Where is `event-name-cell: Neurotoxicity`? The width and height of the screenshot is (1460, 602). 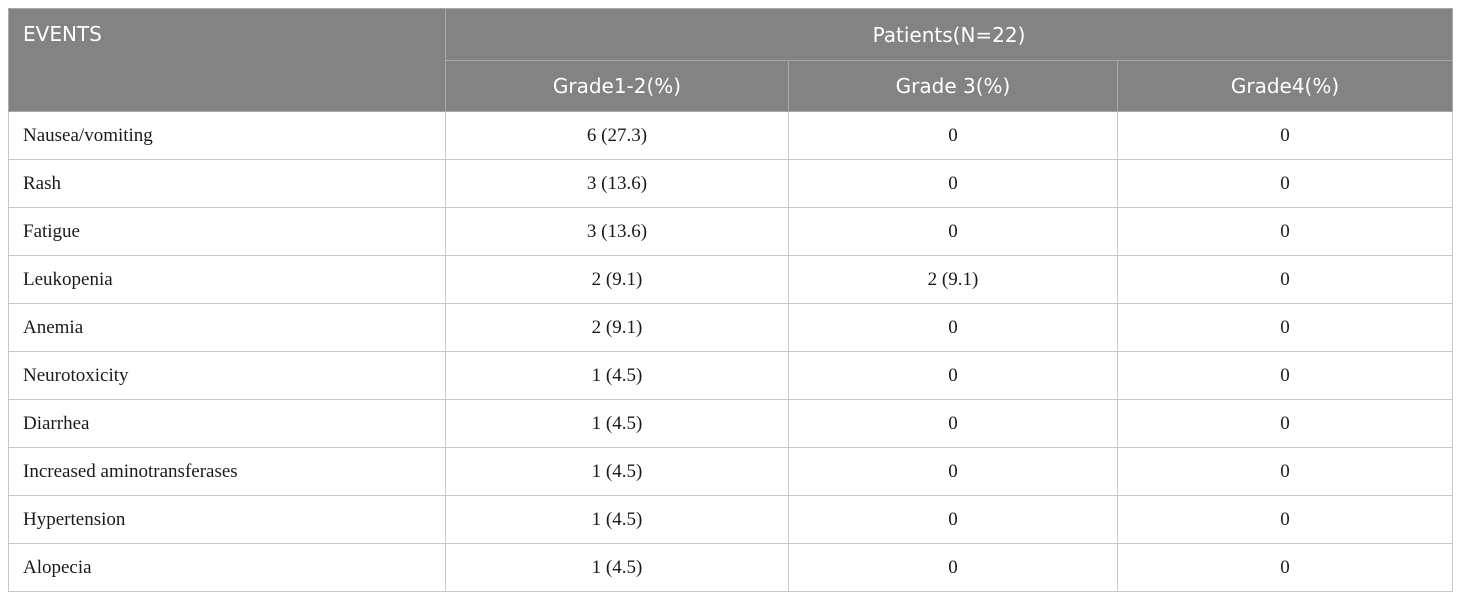 event-name-cell: Neurotoxicity is located at coordinates (227, 375).